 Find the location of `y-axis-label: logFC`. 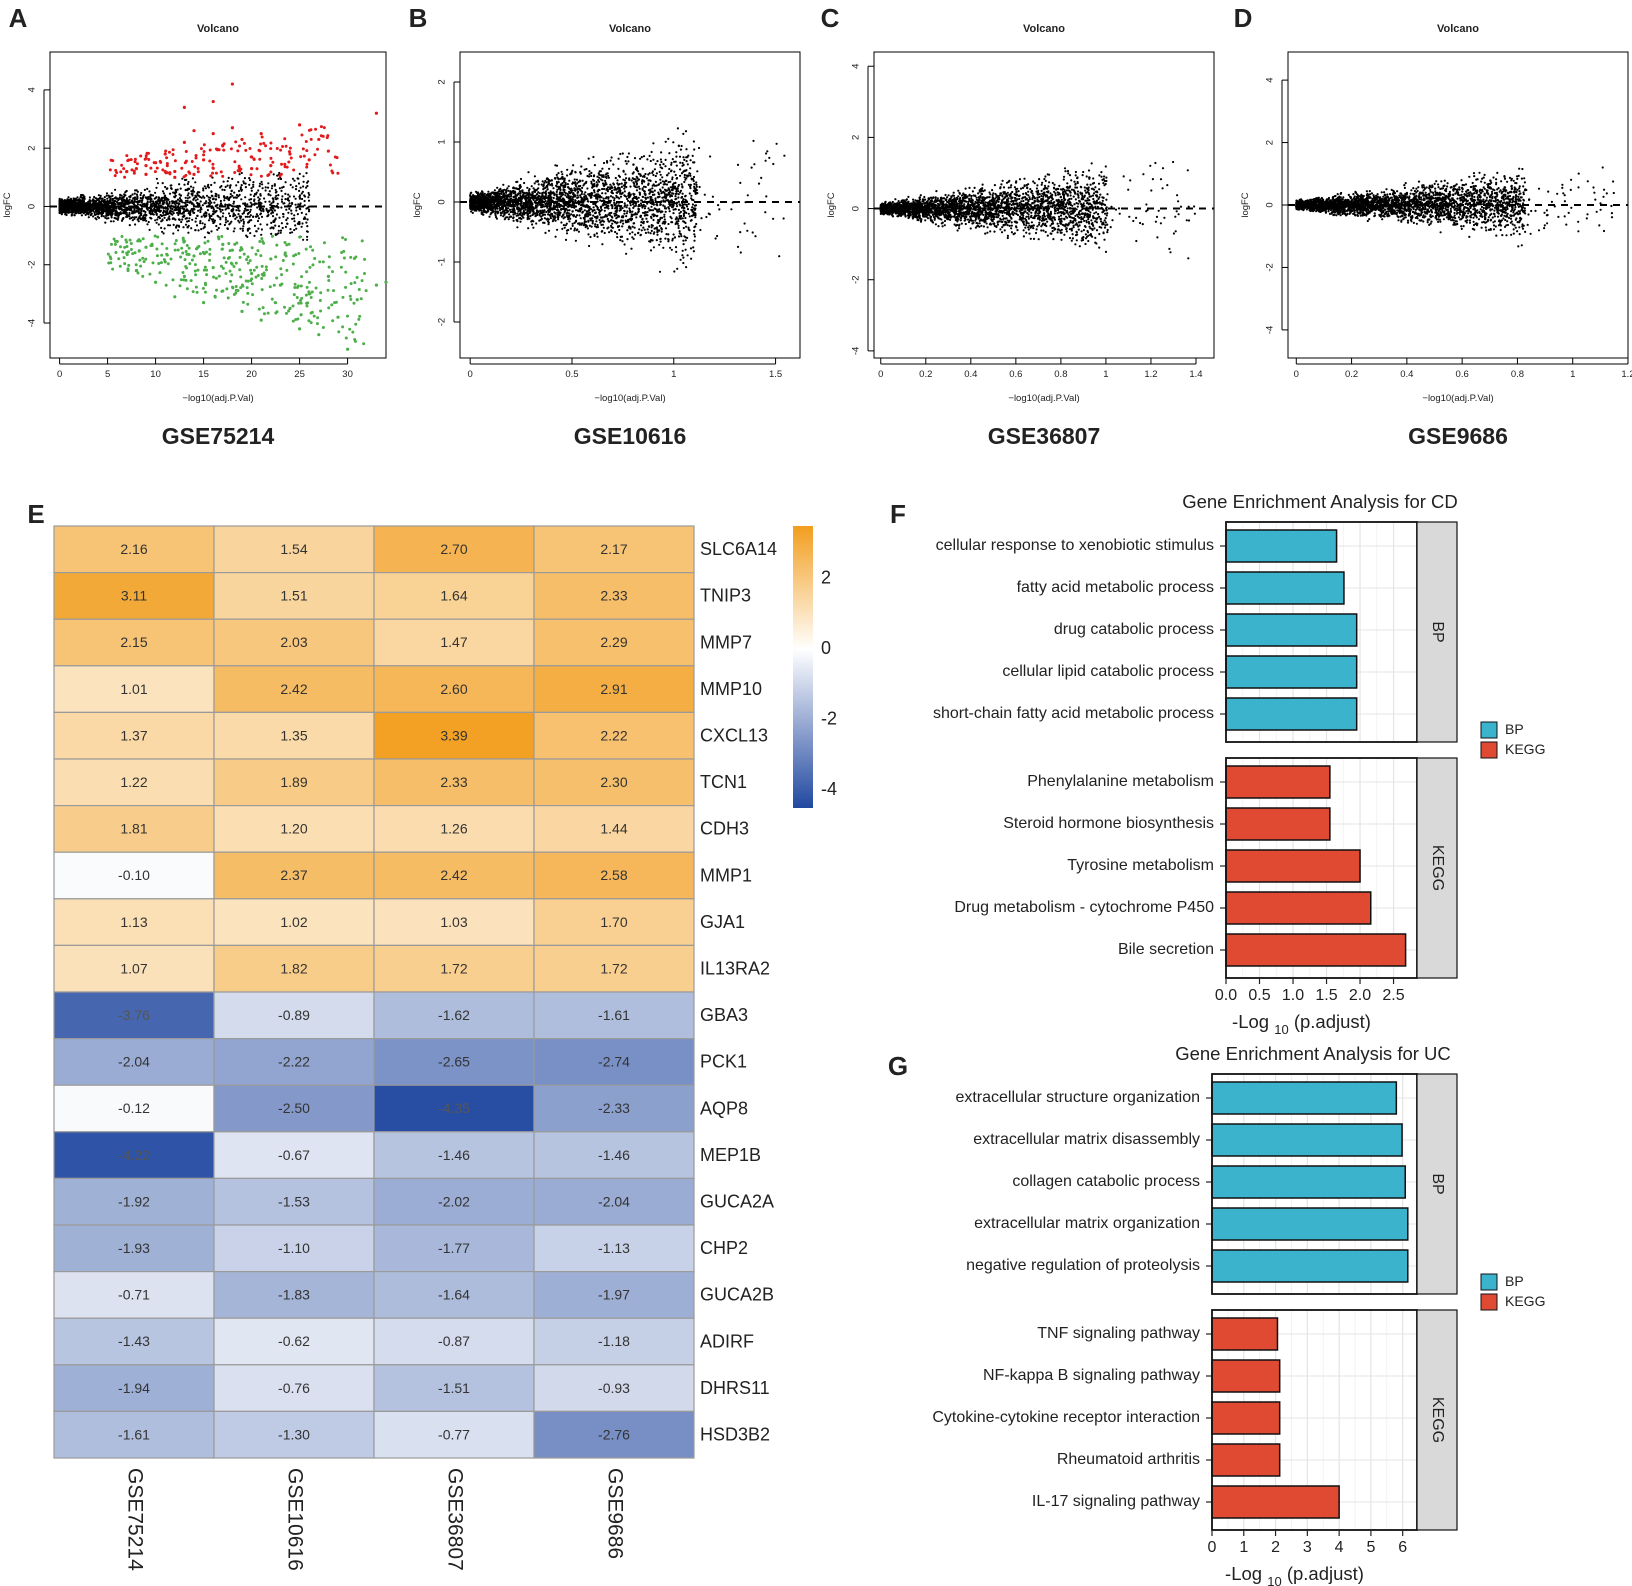

y-axis-label: logFC is located at coordinates (417, 204).